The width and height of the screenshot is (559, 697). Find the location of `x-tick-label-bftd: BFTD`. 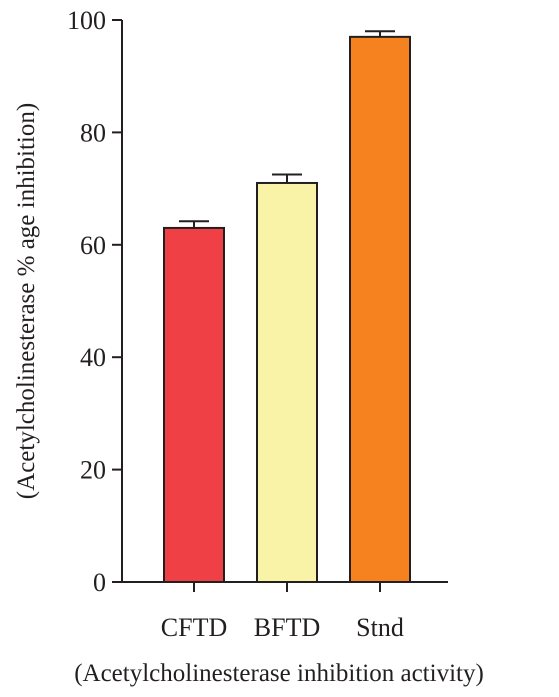

x-tick-label-bftd: BFTD is located at coordinates (287, 627).